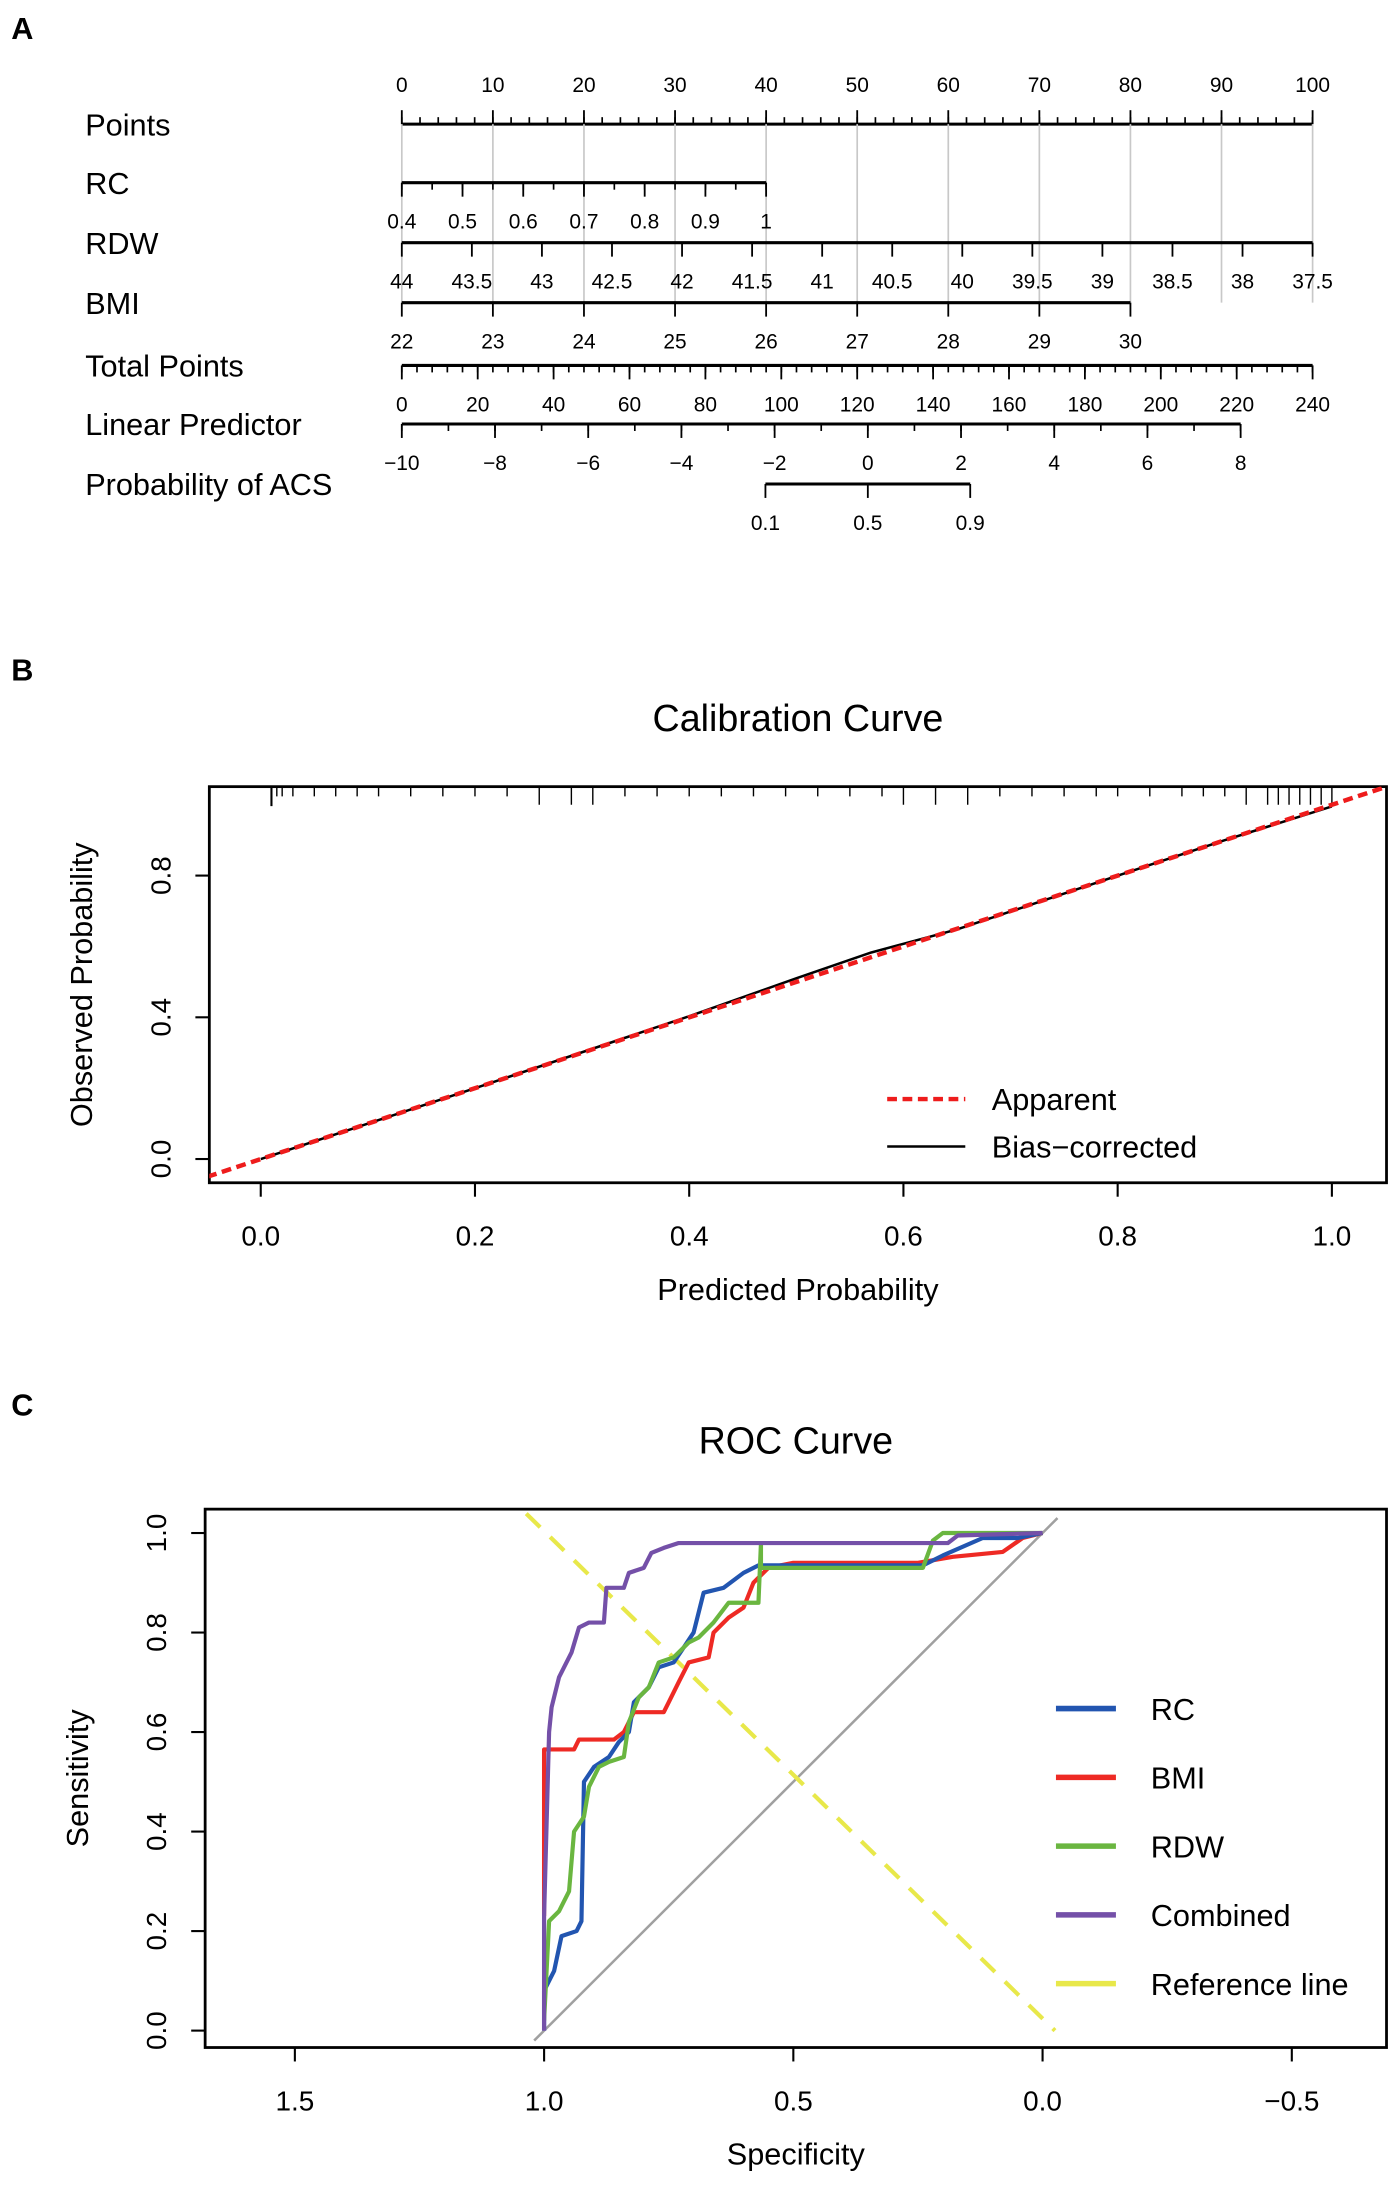 This screenshot has width=1395, height=2187. Describe the element at coordinates (1241, 463) in the screenshot. I see `tick-label: 8` at that location.